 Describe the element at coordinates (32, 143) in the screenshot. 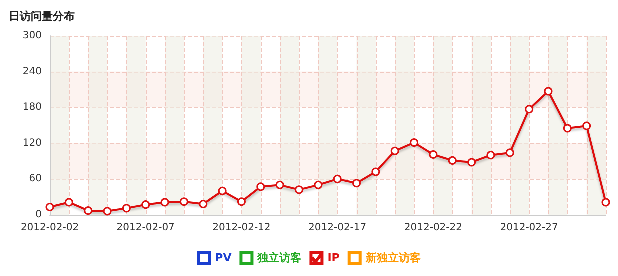

I see `y-tick-label: 120` at that location.